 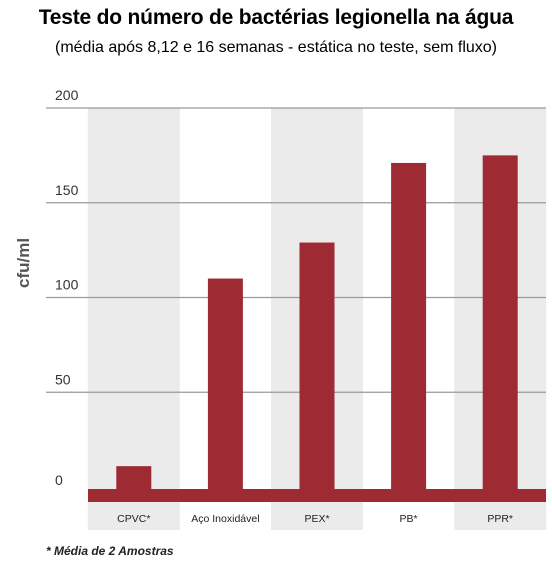 What do you see at coordinates (63, 379) in the screenshot?
I see `y-tick-label: 50` at bounding box center [63, 379].